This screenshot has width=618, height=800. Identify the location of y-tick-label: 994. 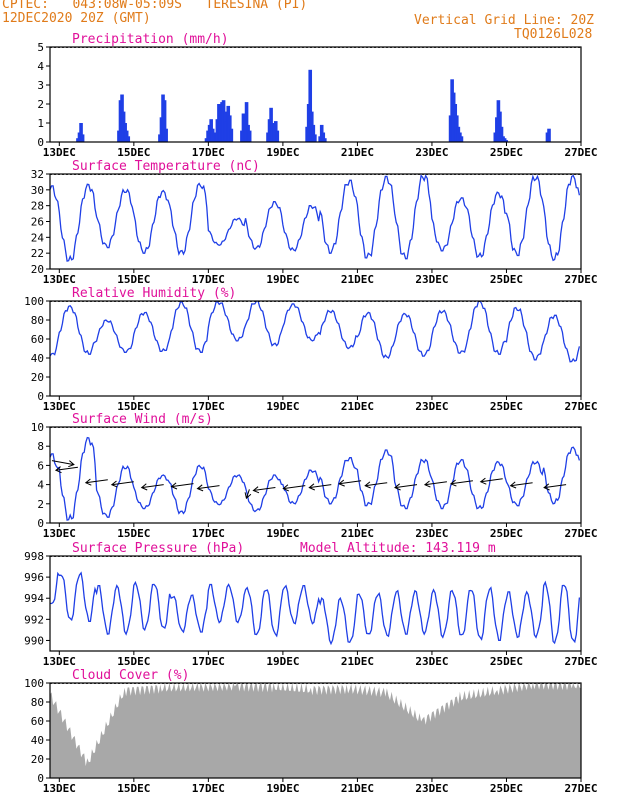
(34, 598).